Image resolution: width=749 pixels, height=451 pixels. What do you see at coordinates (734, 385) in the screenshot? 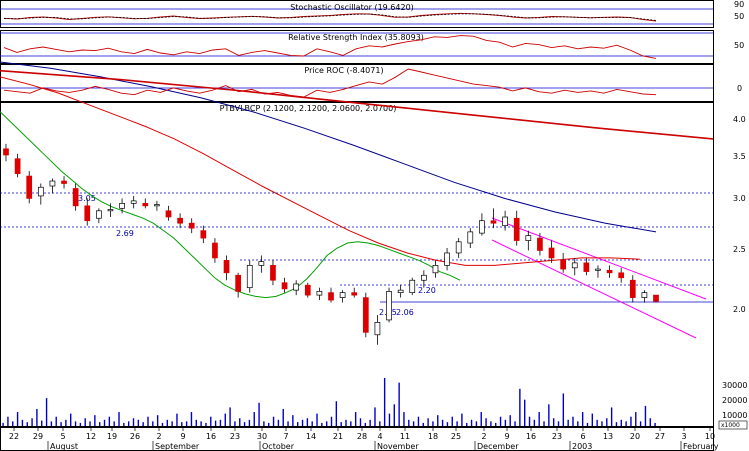
I see `volume-ytick-30000: 30000` at bounding box center [734, 385].